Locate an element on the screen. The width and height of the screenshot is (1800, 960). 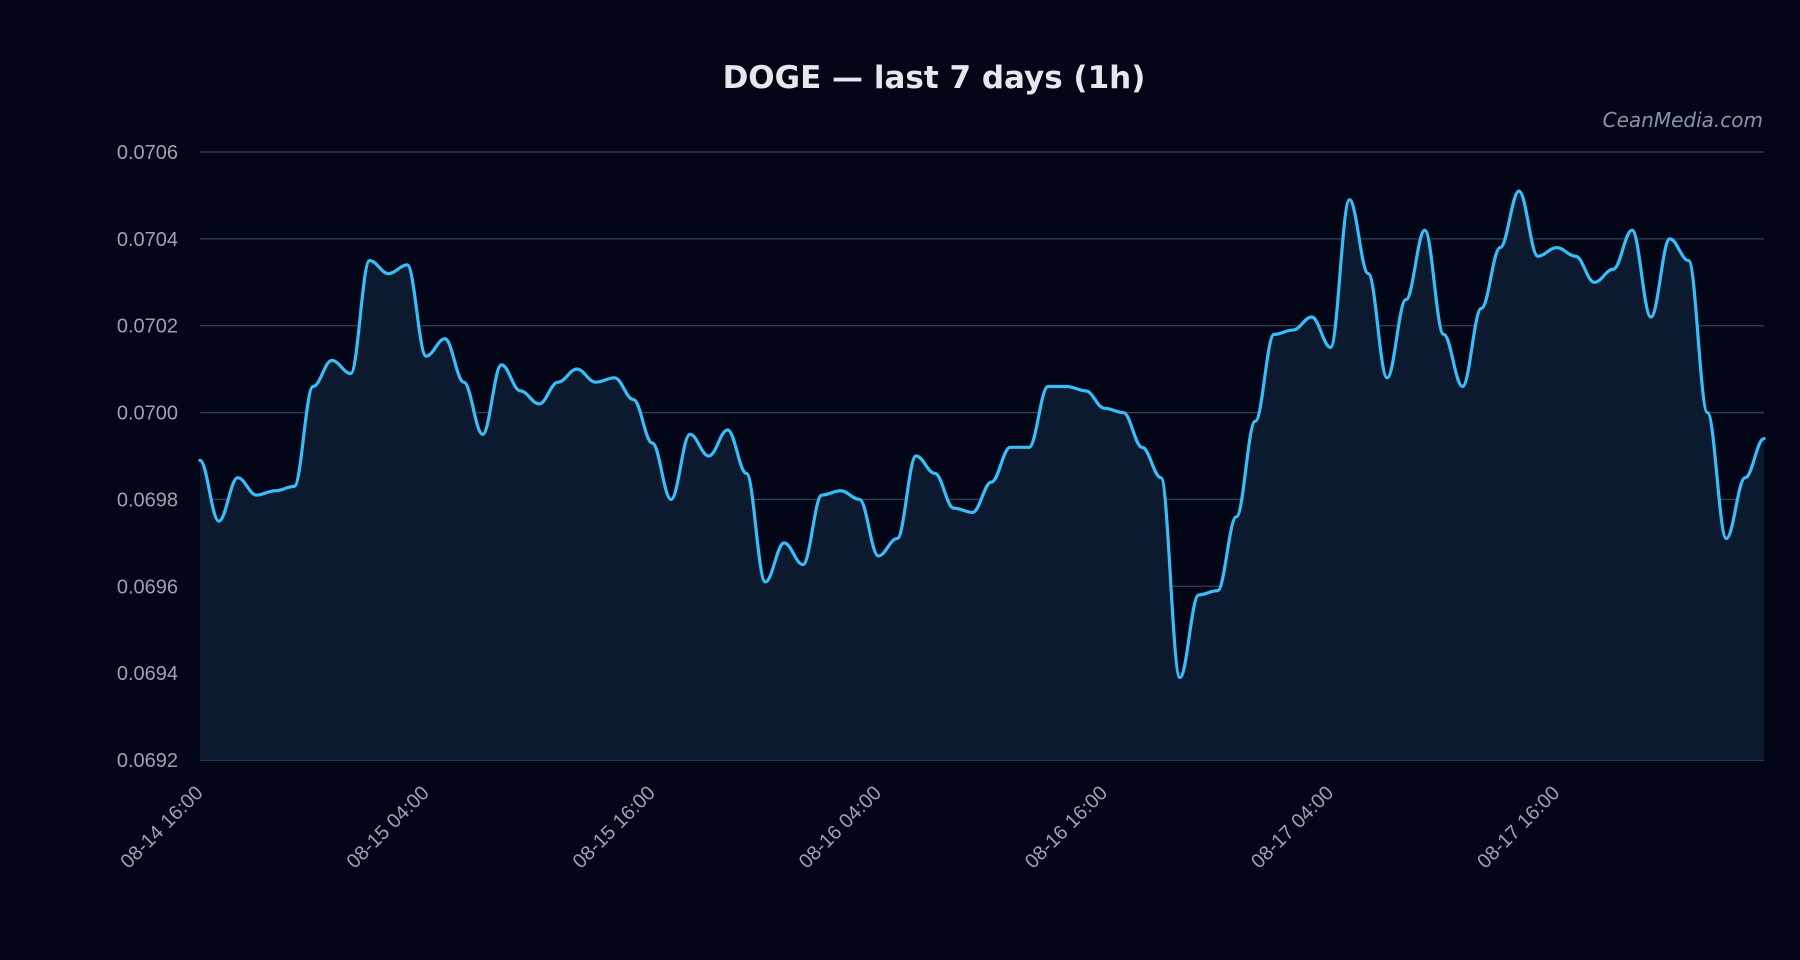
y-tick-label: 0.0706 is located at coordinates (147, 153).